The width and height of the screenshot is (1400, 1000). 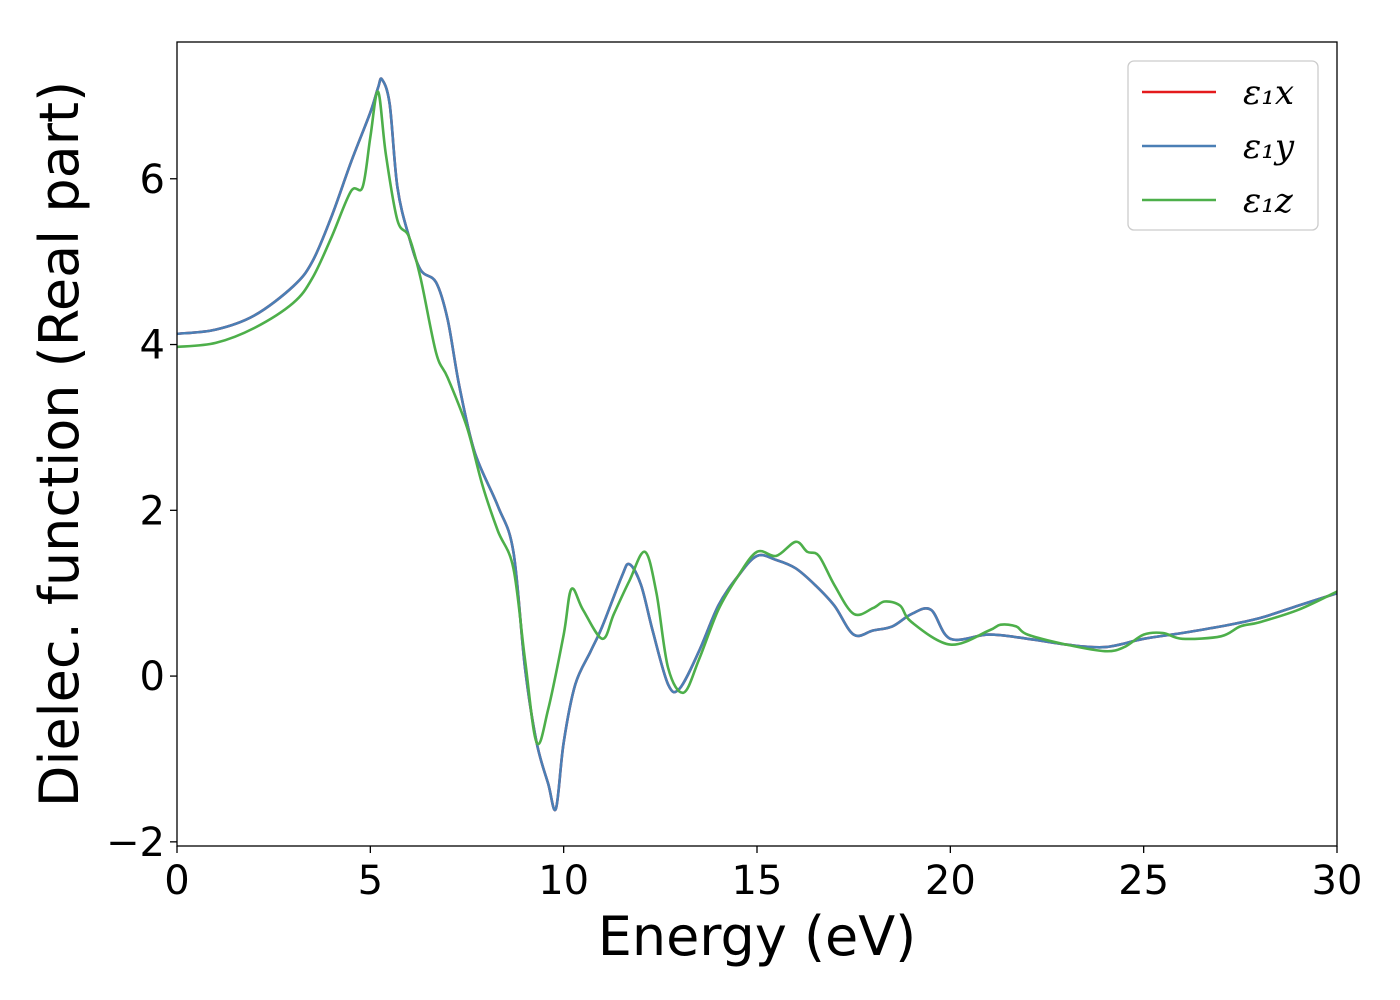 I want to click on legend-label: ε₁x, so click(x=1268, y=93).